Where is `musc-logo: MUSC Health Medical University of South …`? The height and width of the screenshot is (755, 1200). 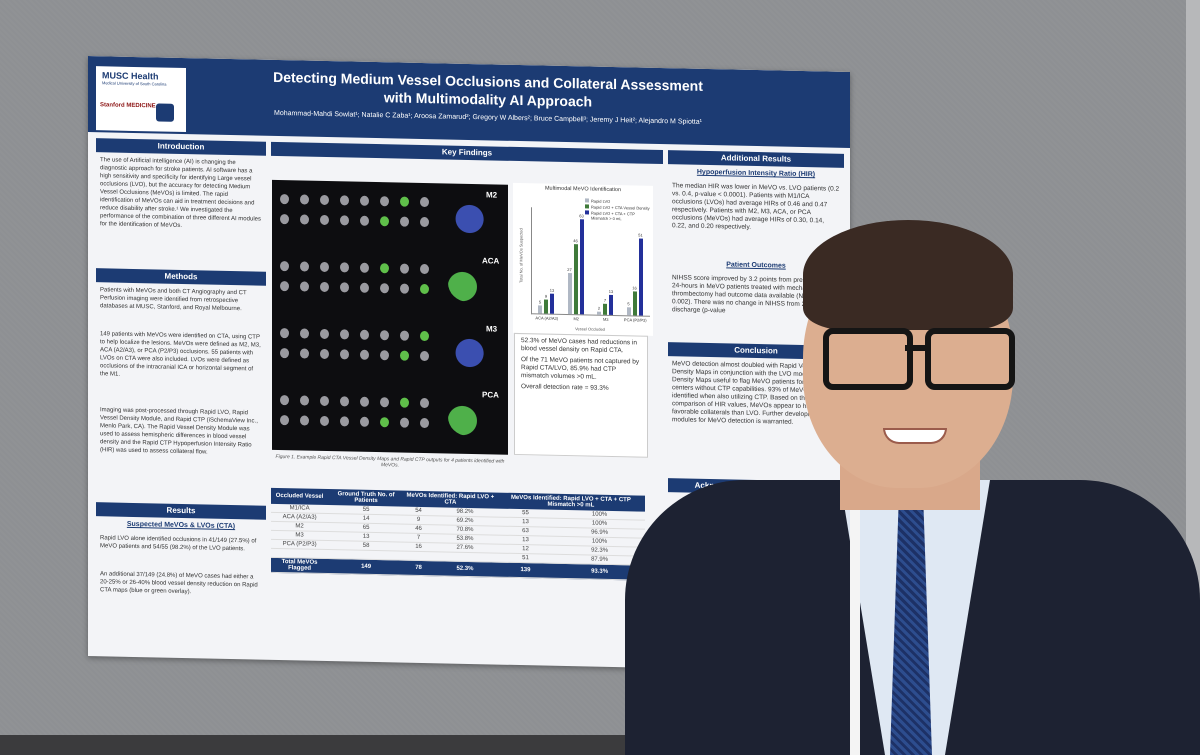 musc-logo: MUSC Health Medical University of South … is located at coordinates (134, 78).